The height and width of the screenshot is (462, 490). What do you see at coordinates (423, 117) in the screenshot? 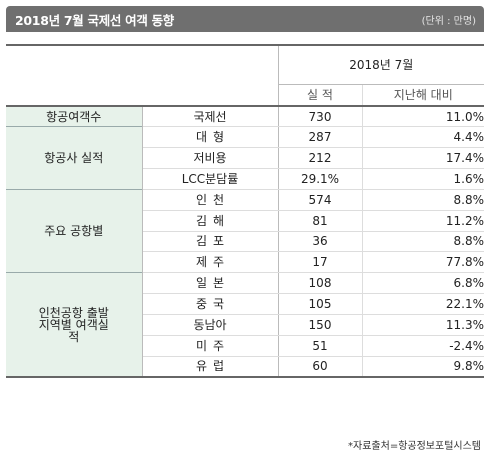
I see `row-yoy: 11.0%` at bounding box center [423, 117].